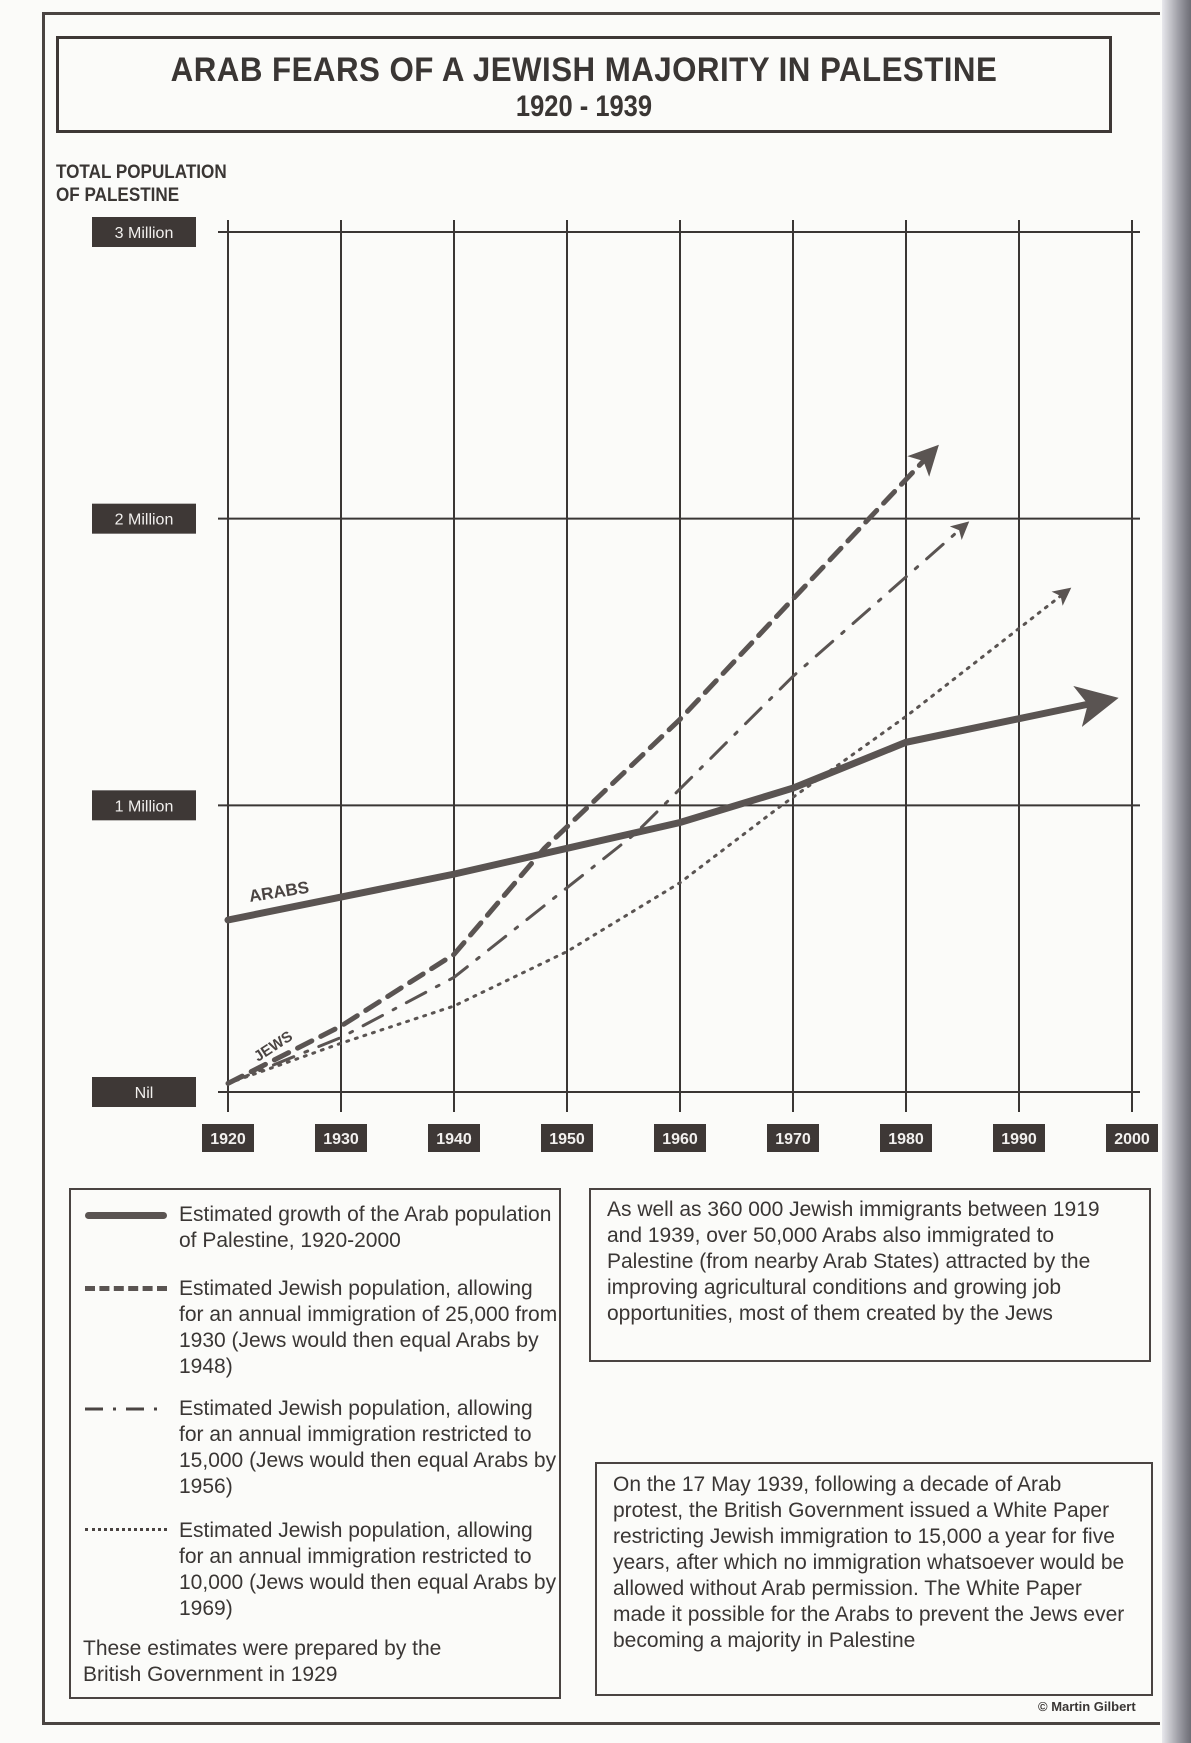  What do you see at coordinates (126, 1529) in the screenshot?
I see `dotted-line-swatch` at bounding box center [126, 1529].